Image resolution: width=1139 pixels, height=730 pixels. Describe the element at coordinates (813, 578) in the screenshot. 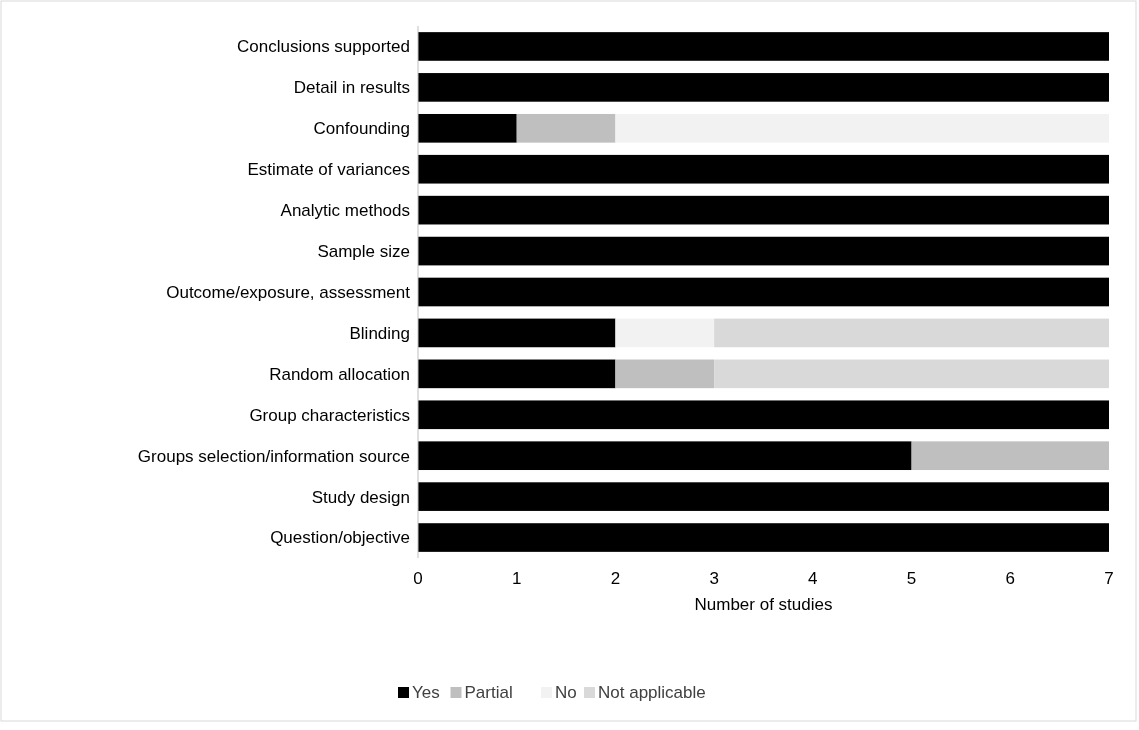

I see `x-tick-label: 4` at that location.